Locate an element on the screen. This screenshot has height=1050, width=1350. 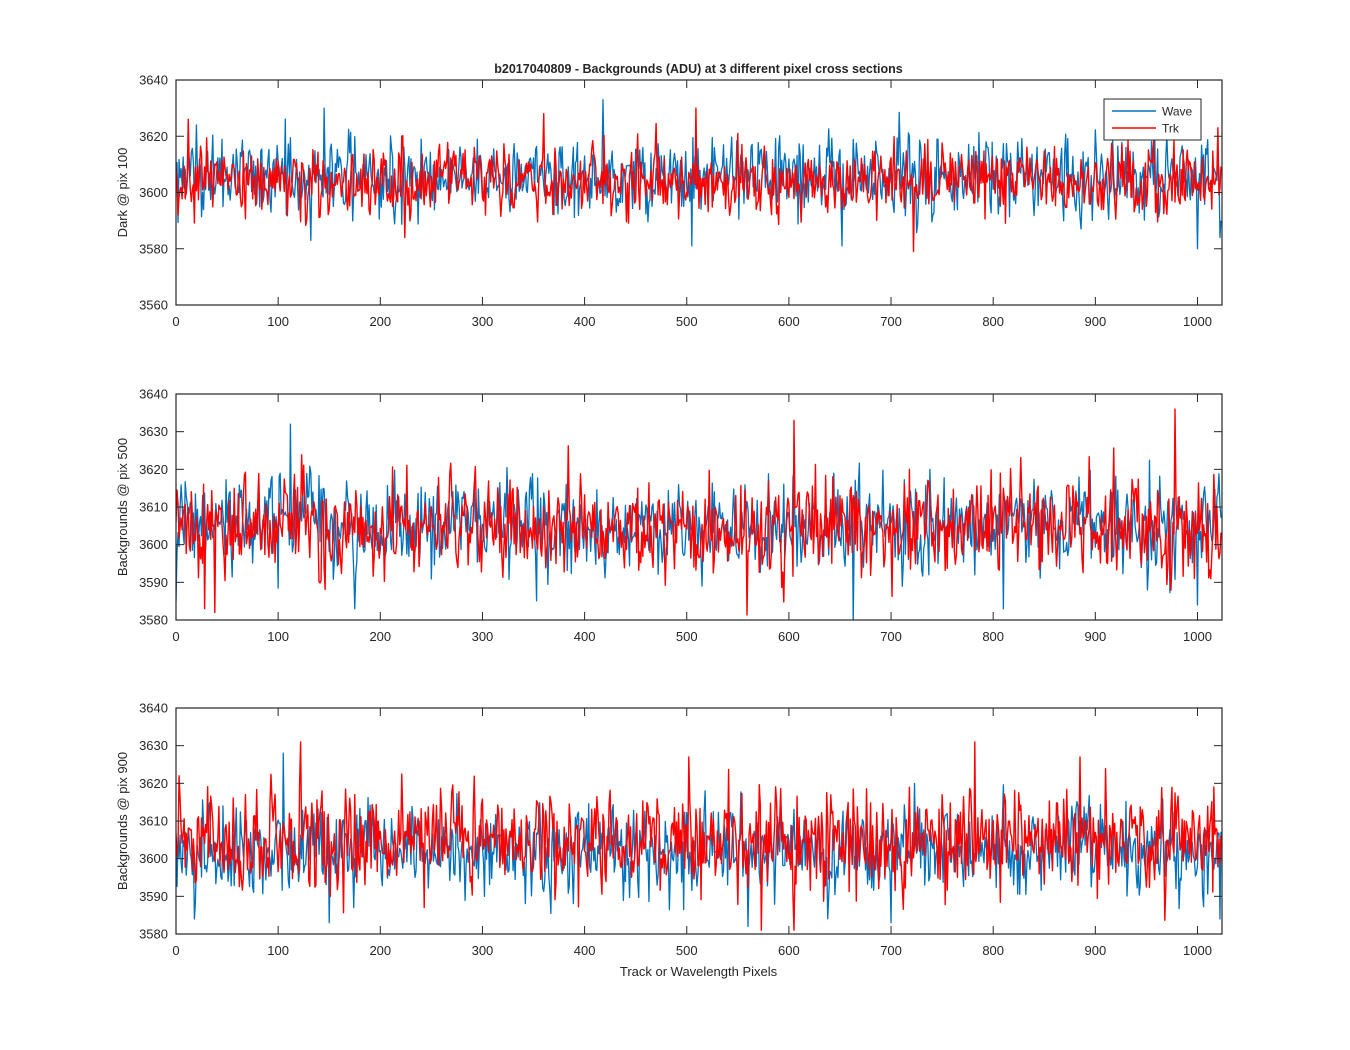
legend-box is located at coordinates (1152, 119).